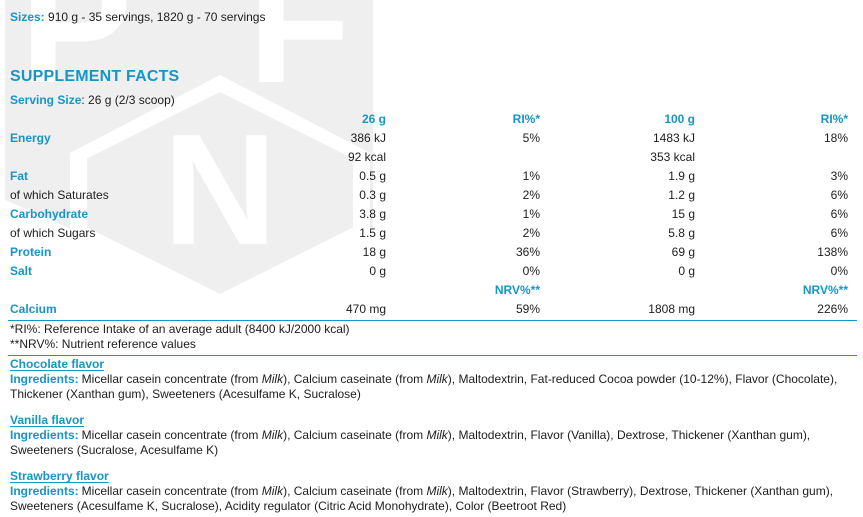 The height and width of the screenshot is (517, 863). Describe the element at coordinates (59, 195) in the screenshot. I see `row-label: of which Saturates` at that location.